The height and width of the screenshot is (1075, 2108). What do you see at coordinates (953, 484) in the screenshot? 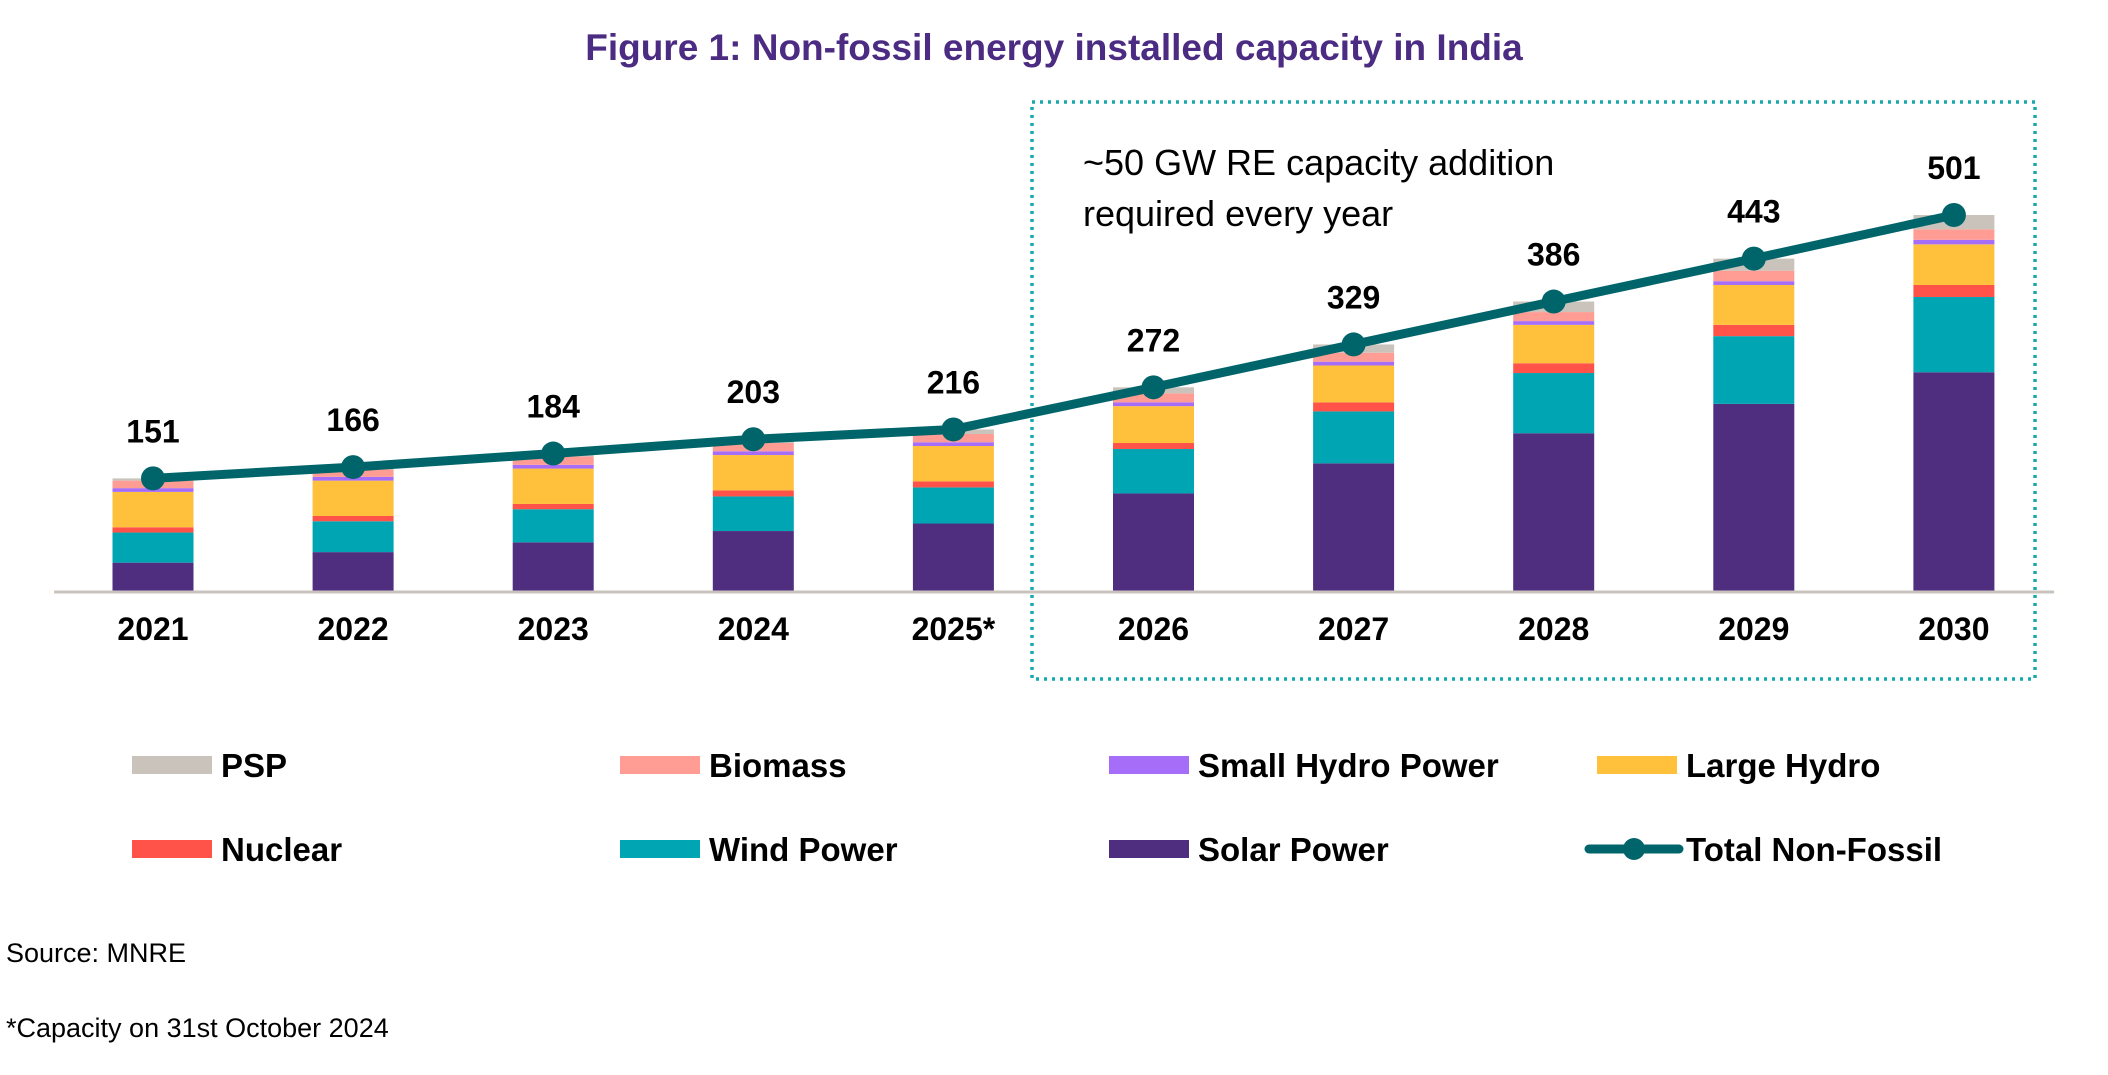
I see `bar-nuclear-2025` at bounding box center [953, 484].